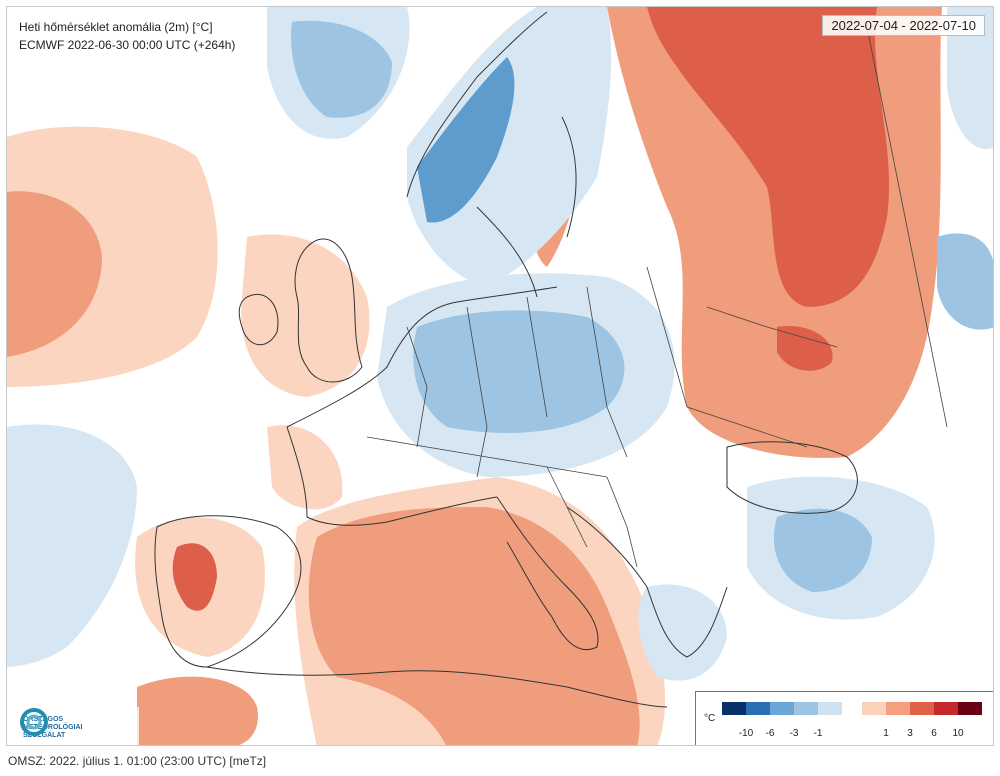  What do you see at coordinates (519, 371) in the screenshot?
I see `cool-area-central-core` at bounding box center [519, 371].